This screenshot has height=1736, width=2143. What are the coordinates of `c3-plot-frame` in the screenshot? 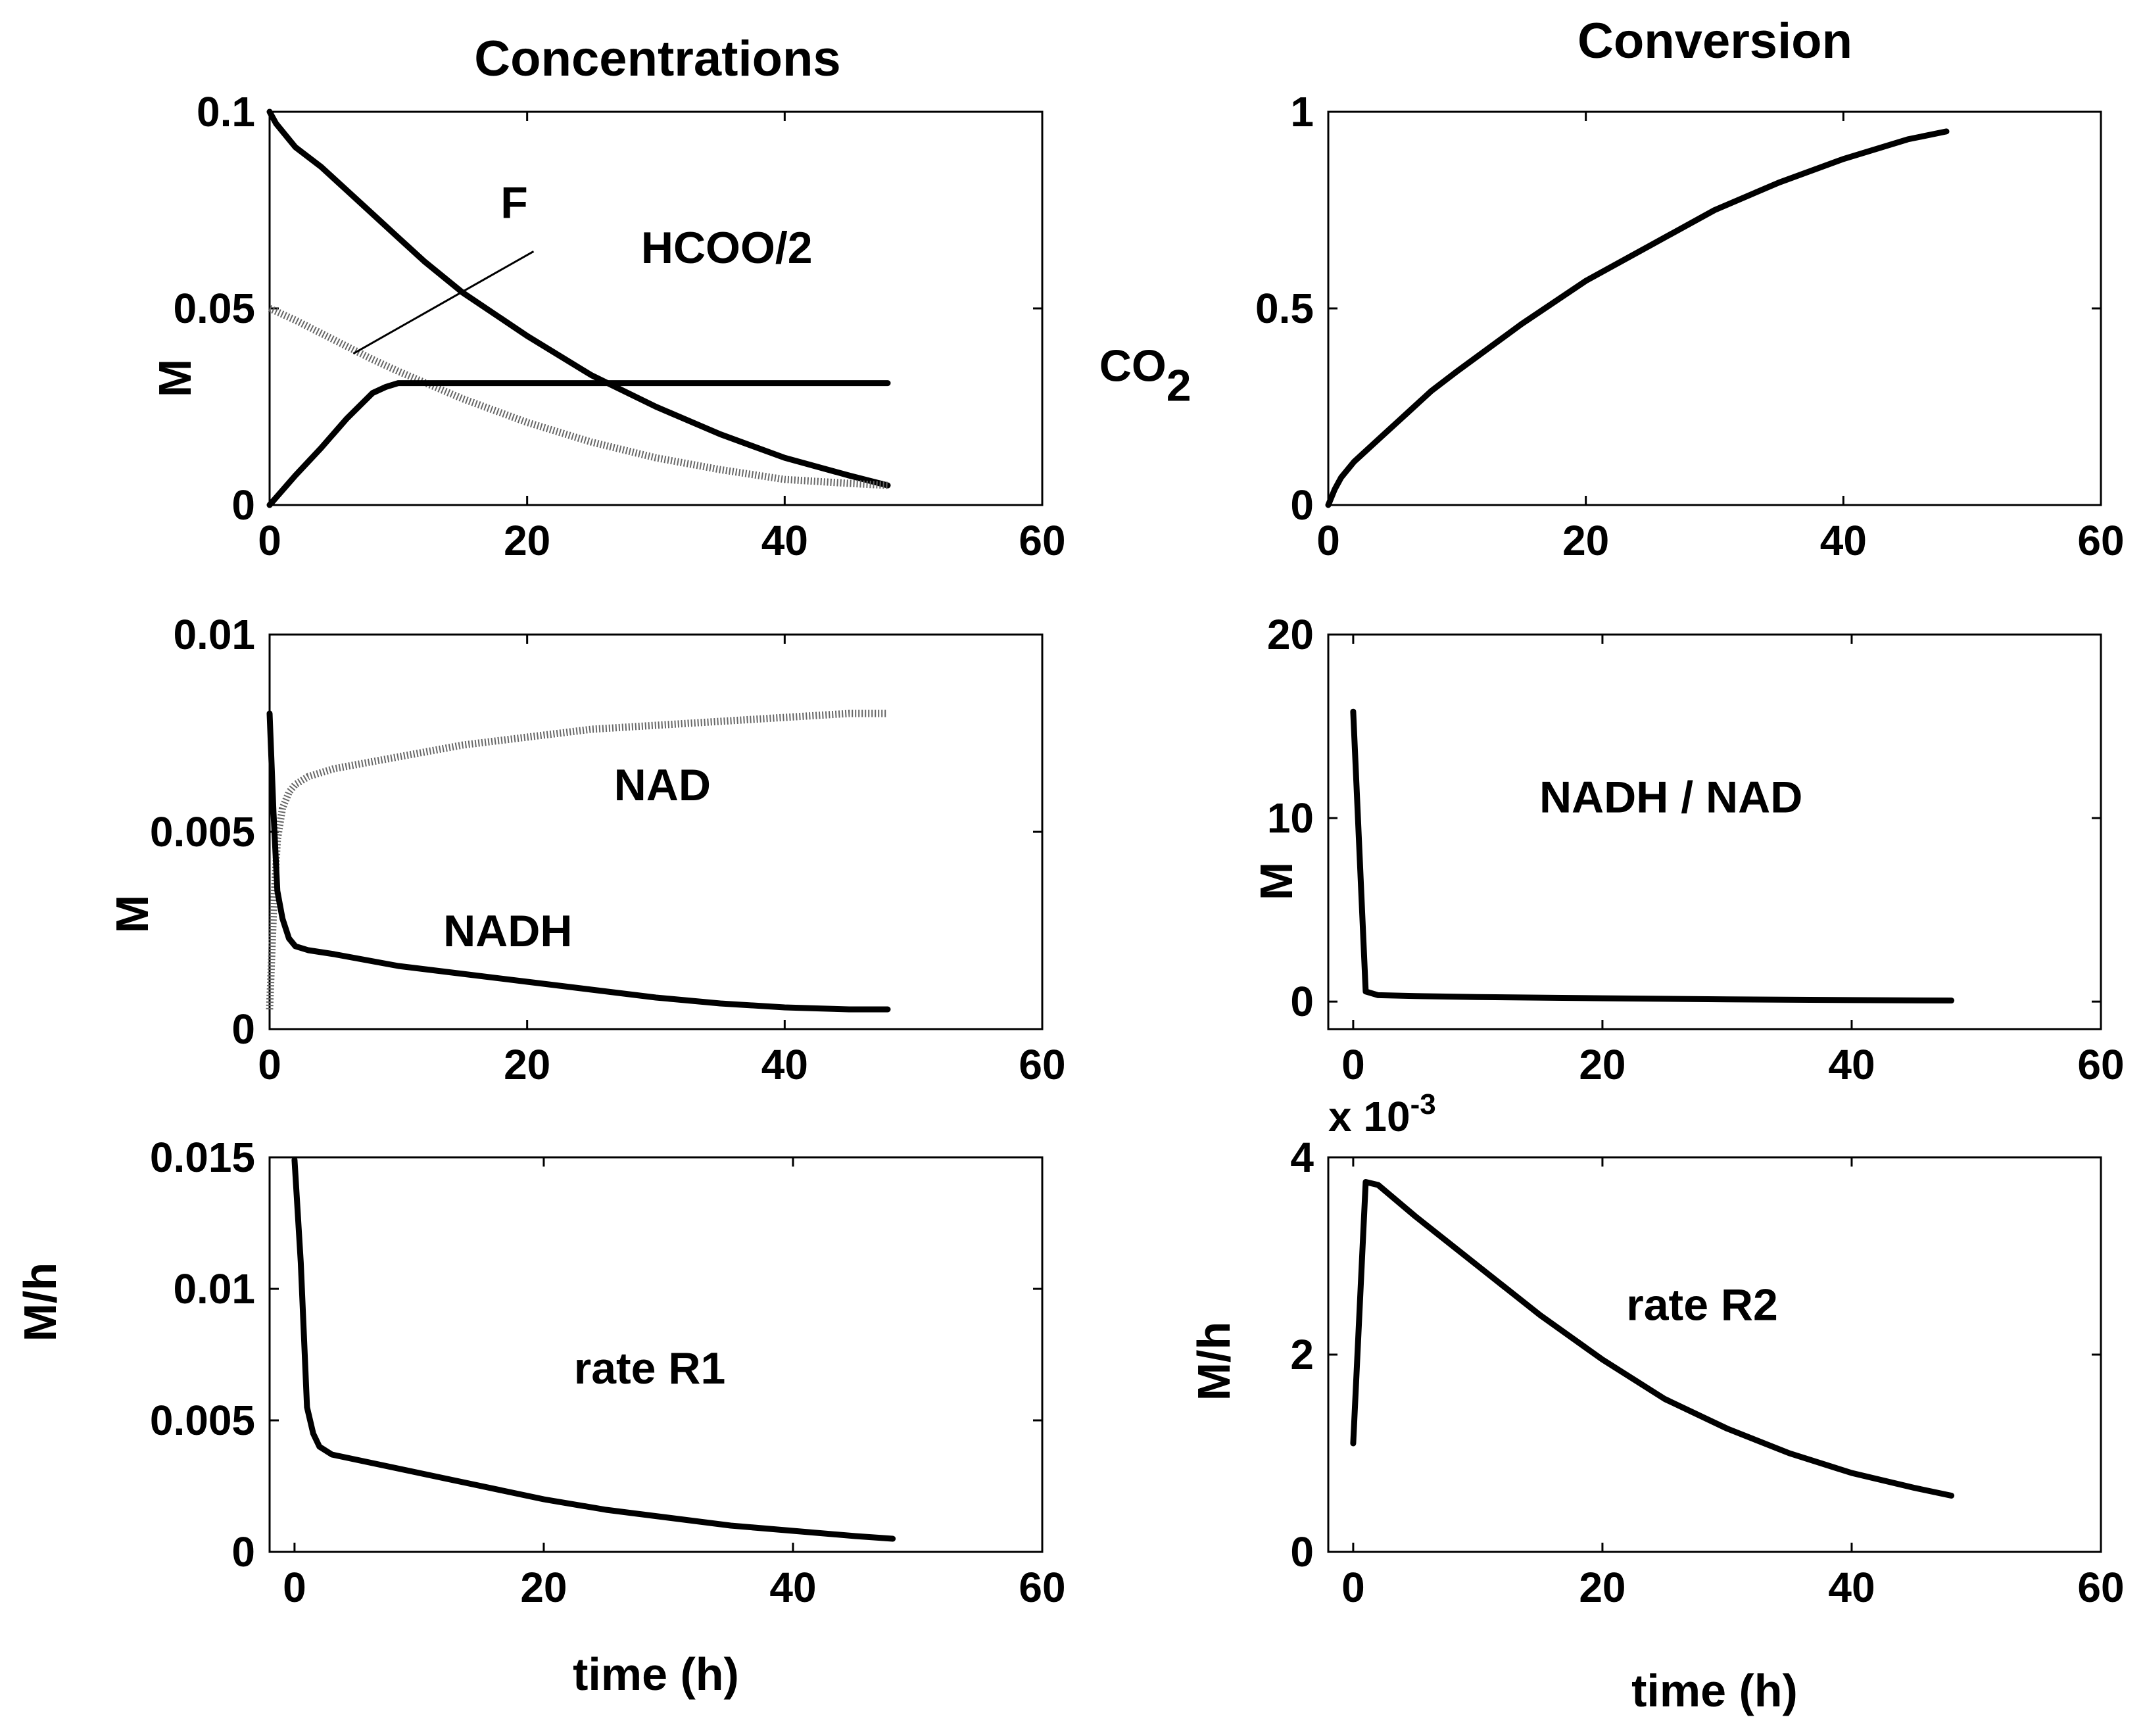 It's located at (656, 832).